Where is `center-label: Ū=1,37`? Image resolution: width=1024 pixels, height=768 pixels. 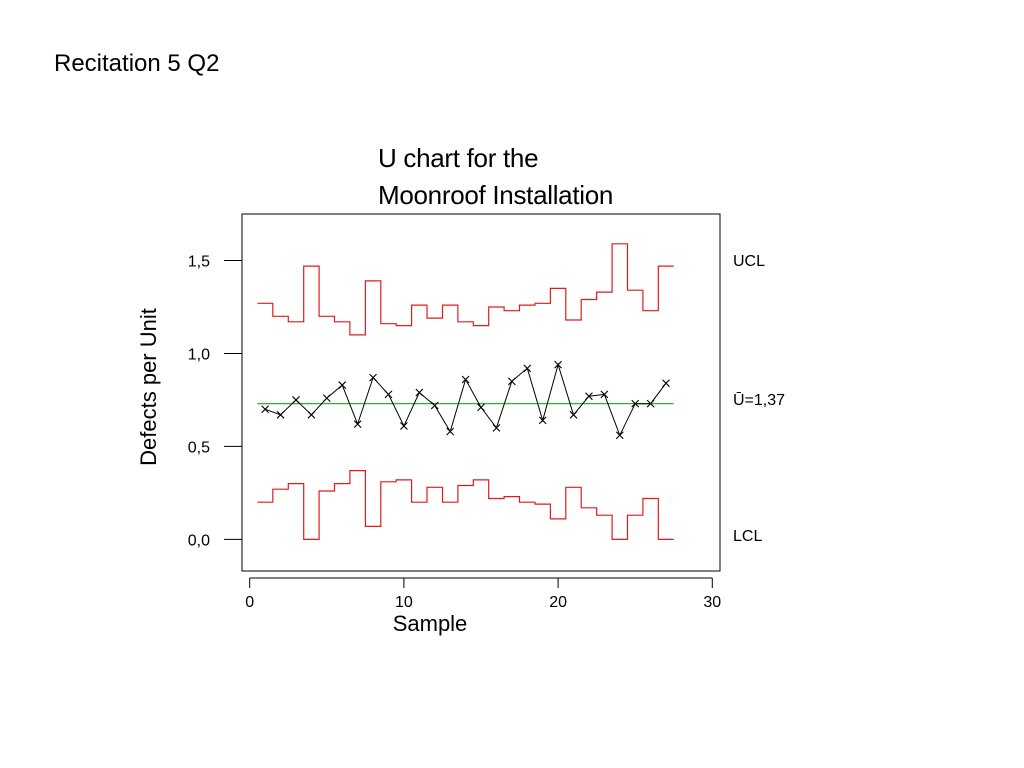
center-label: Ū=1,37 is located at coordinates (759, 400).